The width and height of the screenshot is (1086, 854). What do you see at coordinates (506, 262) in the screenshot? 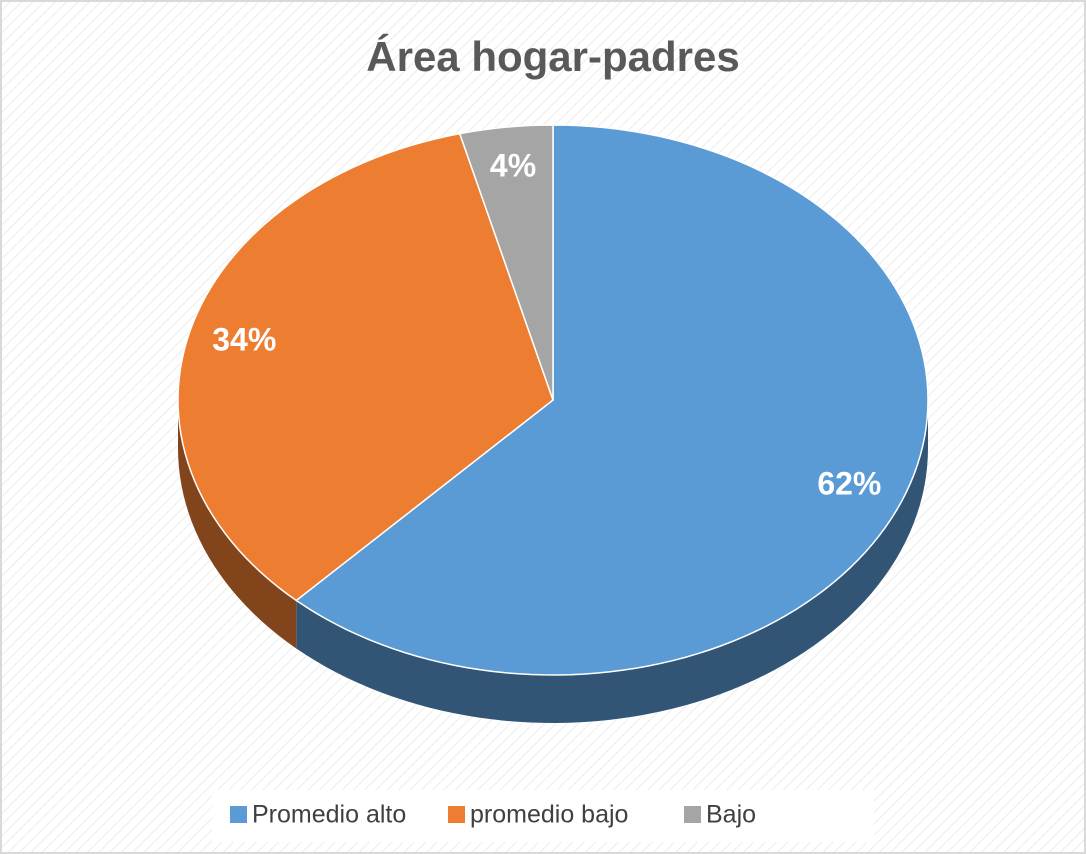
I see `slice` at bounding box center [506, 262].